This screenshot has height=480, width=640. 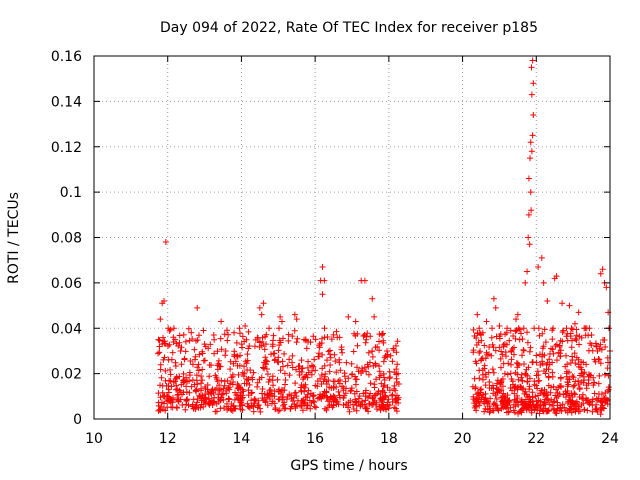 I want to click on x-tick-label: 18, so click(x=389, y=439).